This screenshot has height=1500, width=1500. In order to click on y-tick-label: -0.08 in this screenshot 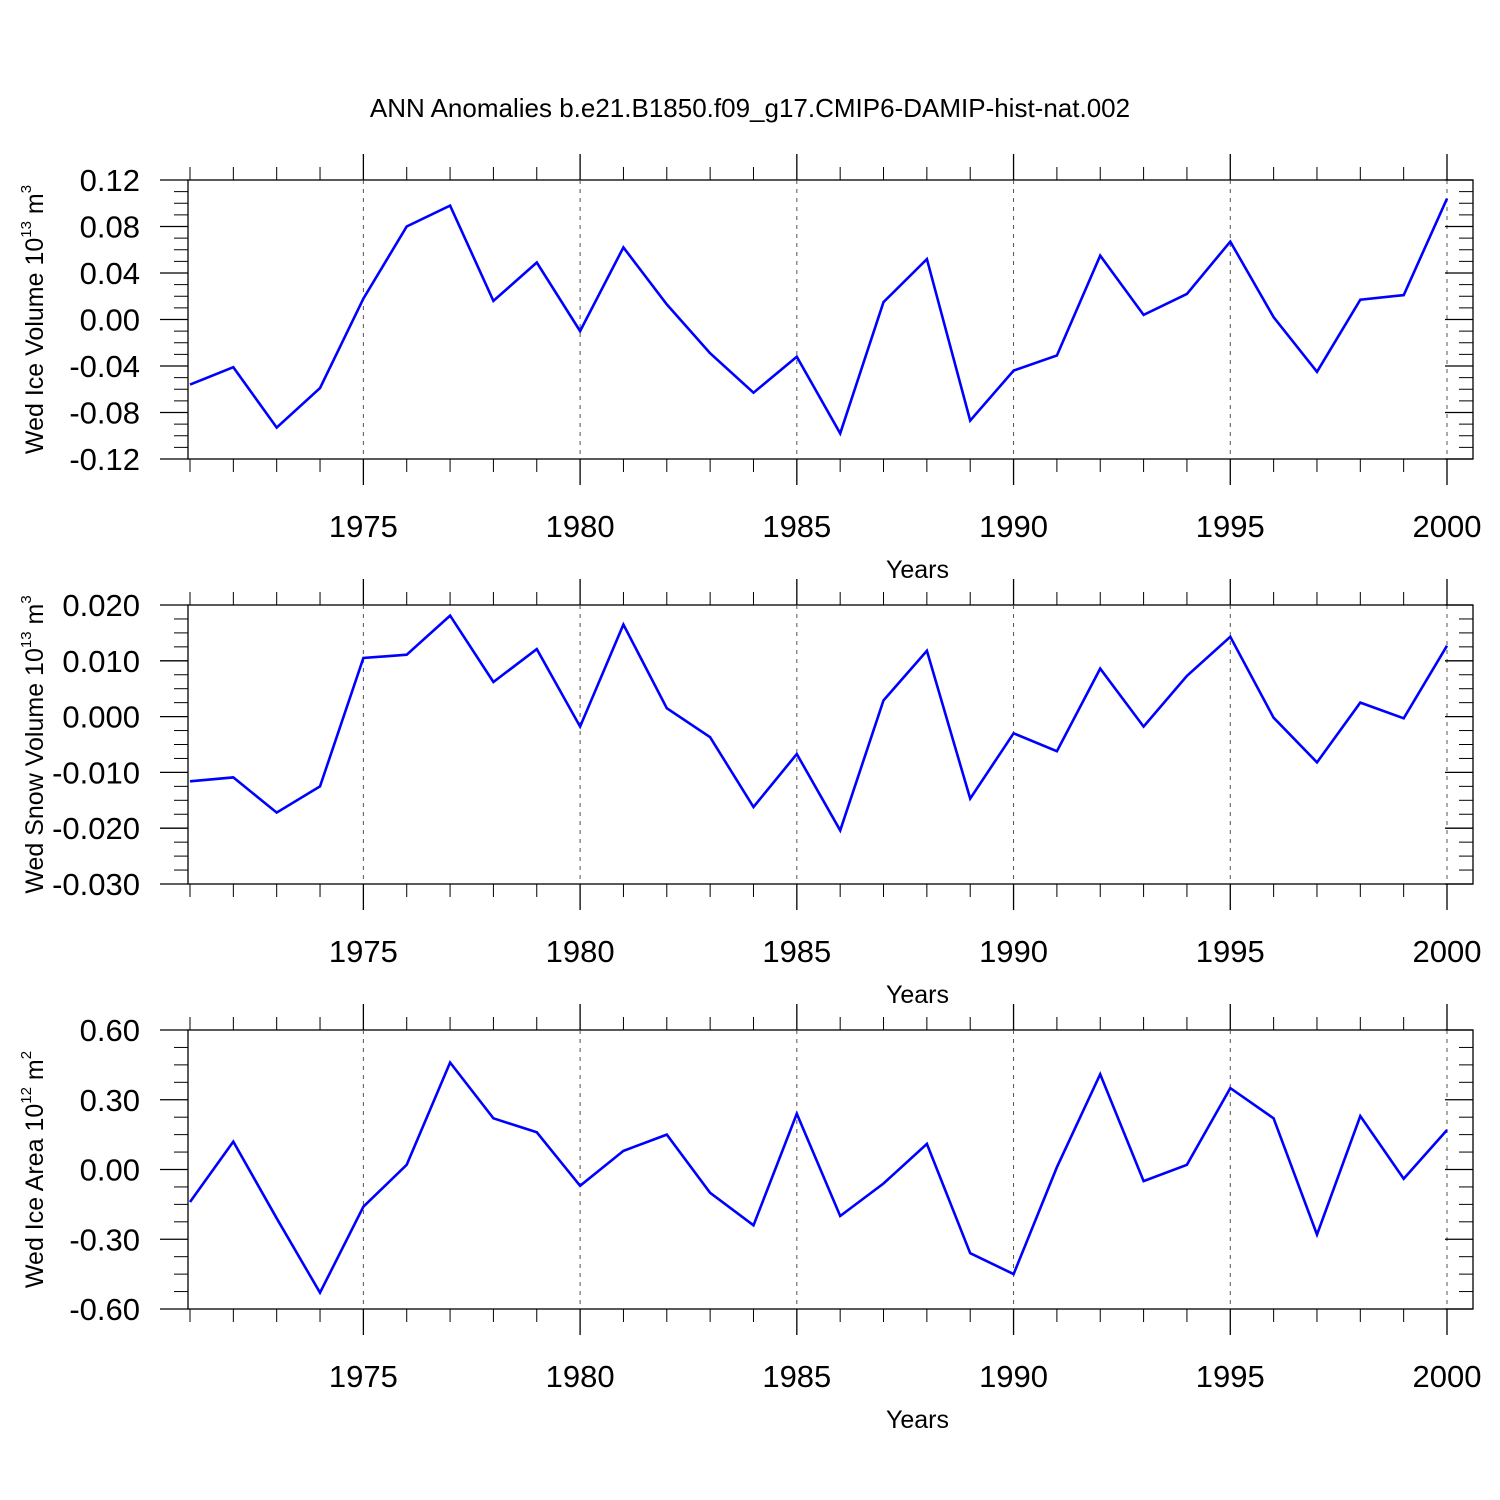, I will do `click(104, 413)`.